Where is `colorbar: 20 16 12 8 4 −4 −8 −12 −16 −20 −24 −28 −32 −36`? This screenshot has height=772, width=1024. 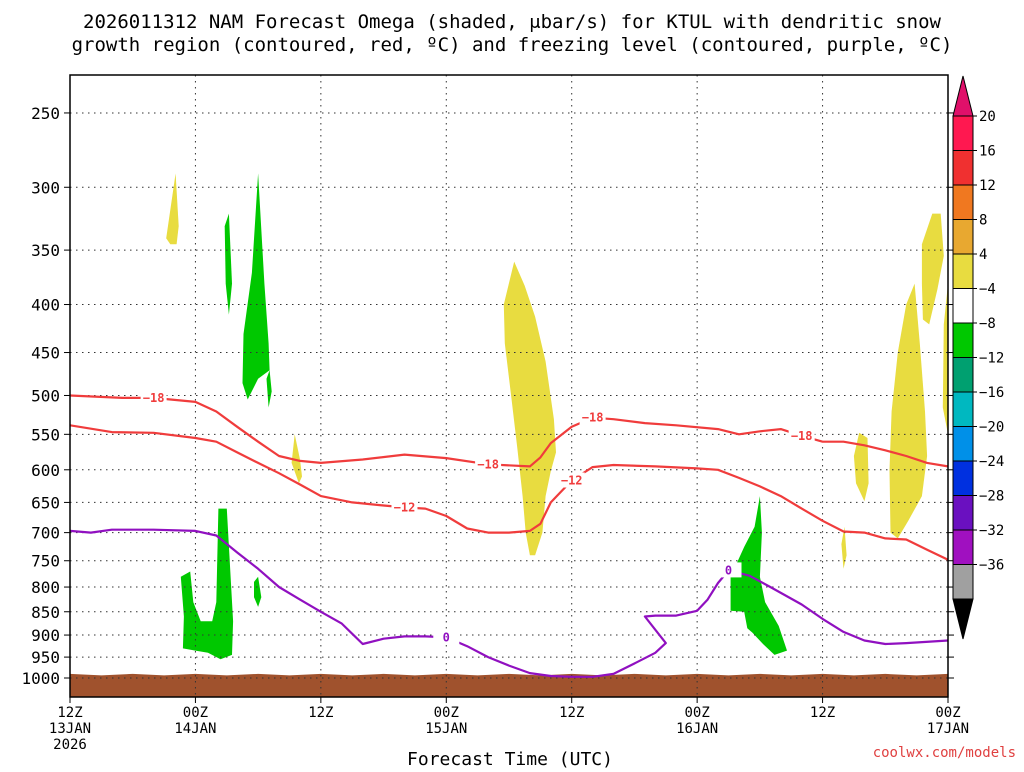 colorbar: 20 16 12 8 4 −4 −8 −12 −16 −20 −24 −28 −32 −36 is located at coordinates (978, 357).